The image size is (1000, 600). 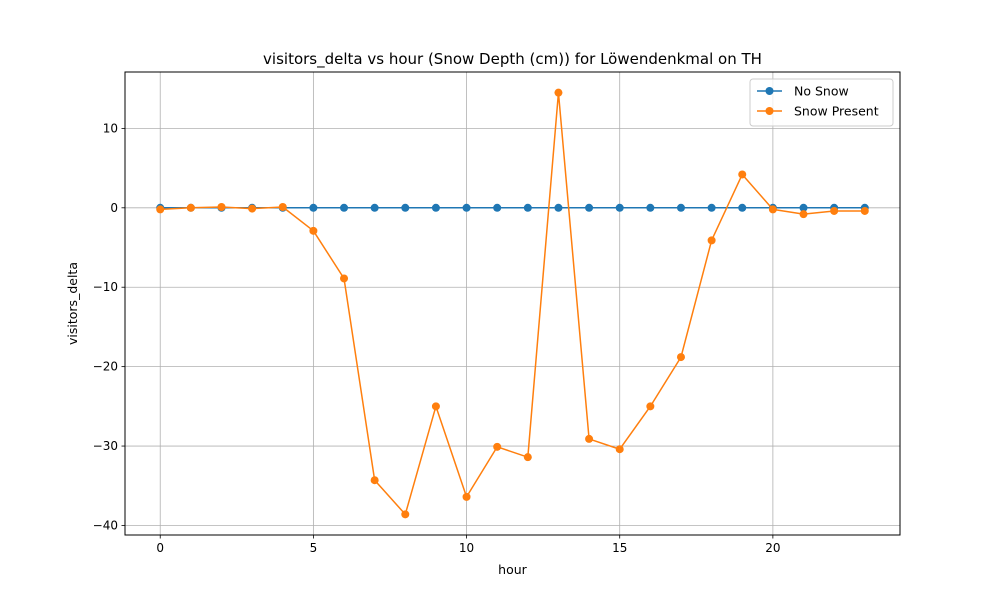 What do you see at coordinates (105, 446) in the screenshot?
I see `y-tick-label: −30` at bounding box center [105, 446].